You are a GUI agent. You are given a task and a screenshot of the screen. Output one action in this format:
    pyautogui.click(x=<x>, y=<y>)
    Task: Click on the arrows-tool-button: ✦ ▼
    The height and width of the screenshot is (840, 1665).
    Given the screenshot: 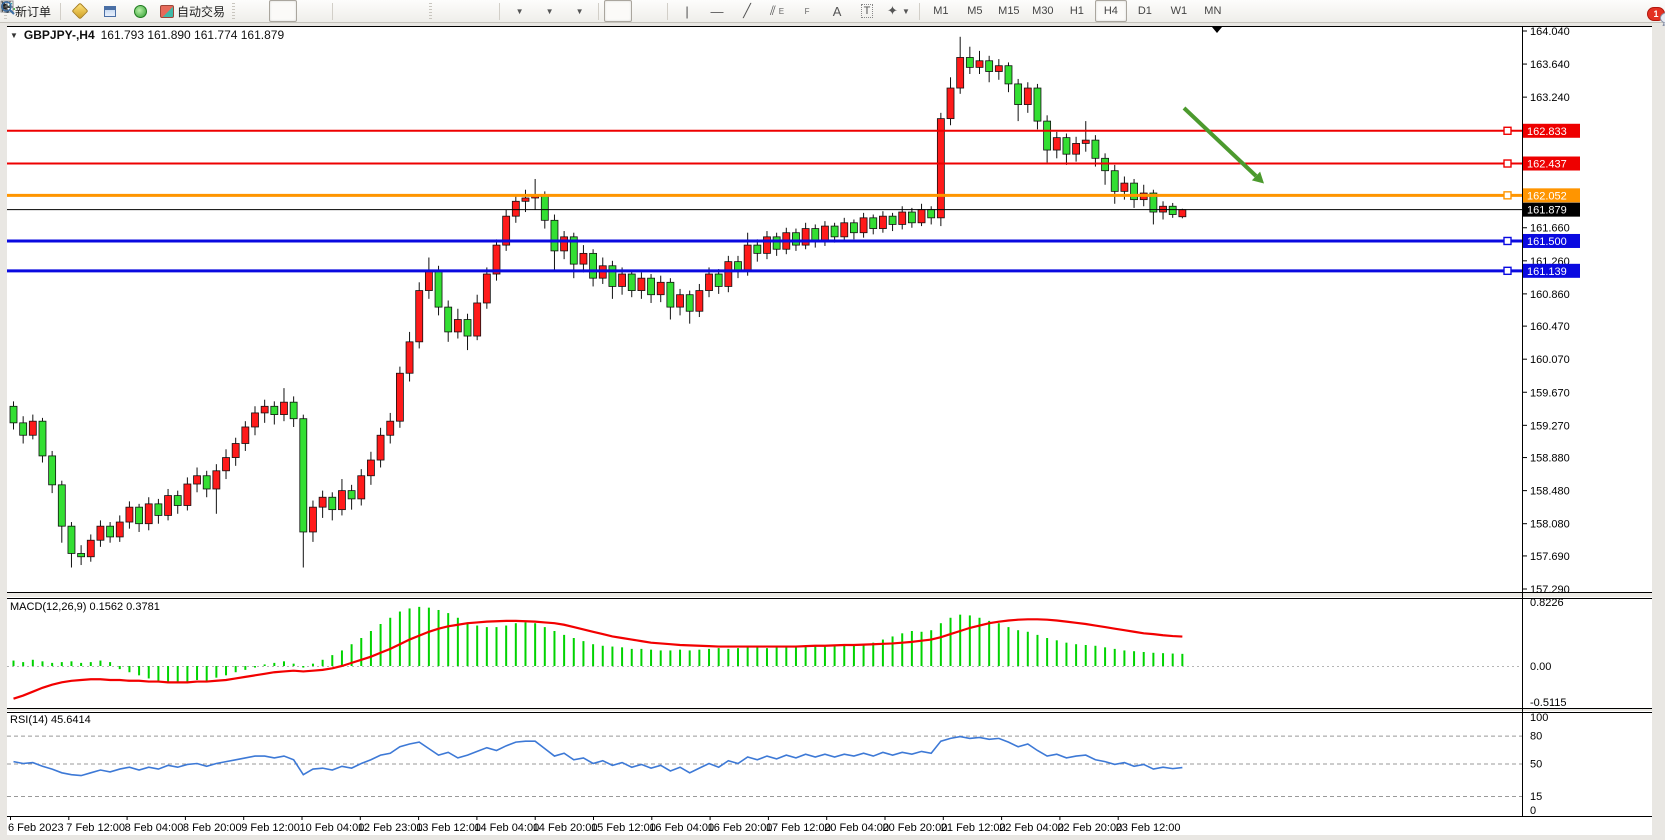 What is the action you would take?
    pyautogui.click(x=898, y=11)
    